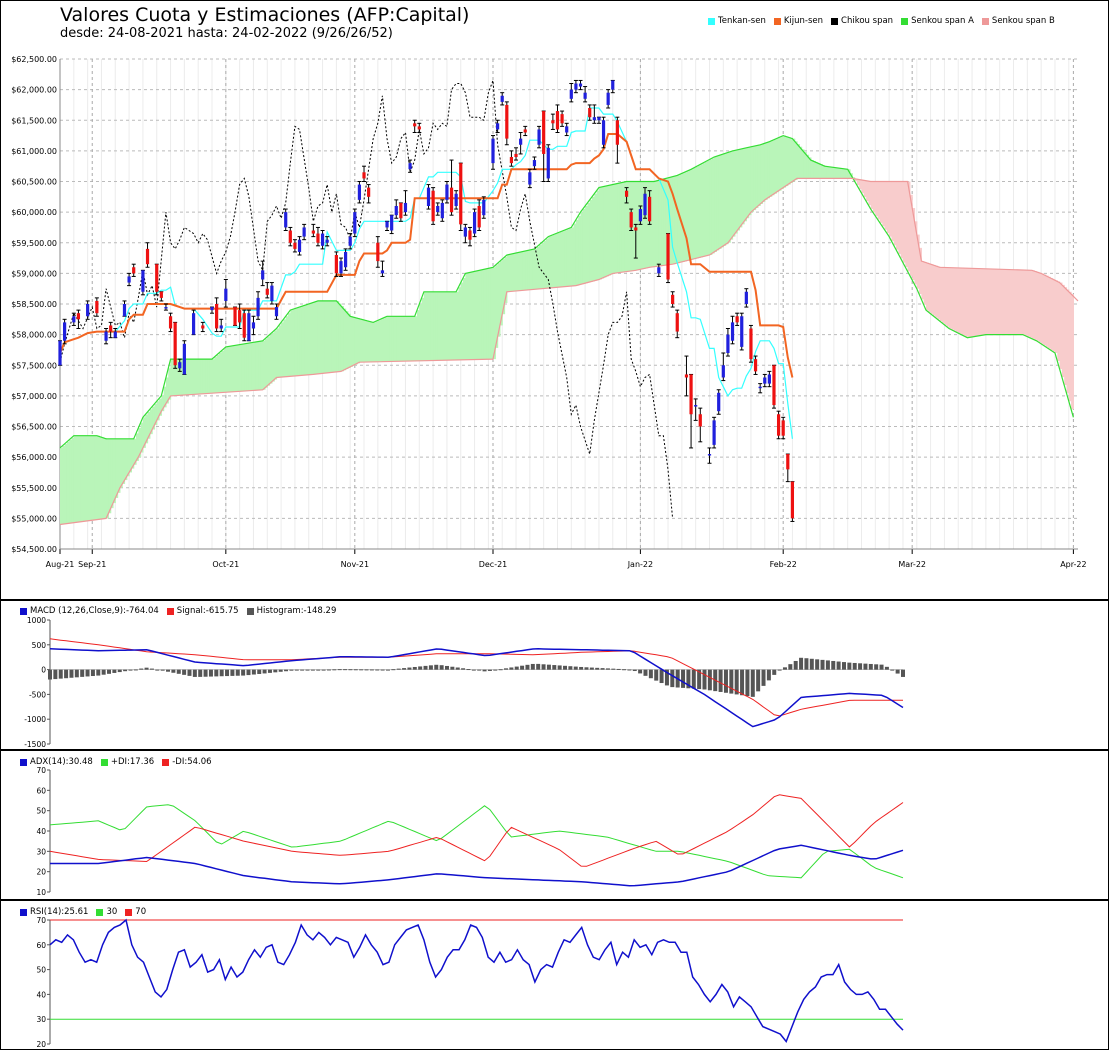 Image resolution: width=1109 pixels, height=1050 pixels. Describe the element at coordinates (41, 831) in the screenshot. I see `adx-y-tick-label: 40` at that location.